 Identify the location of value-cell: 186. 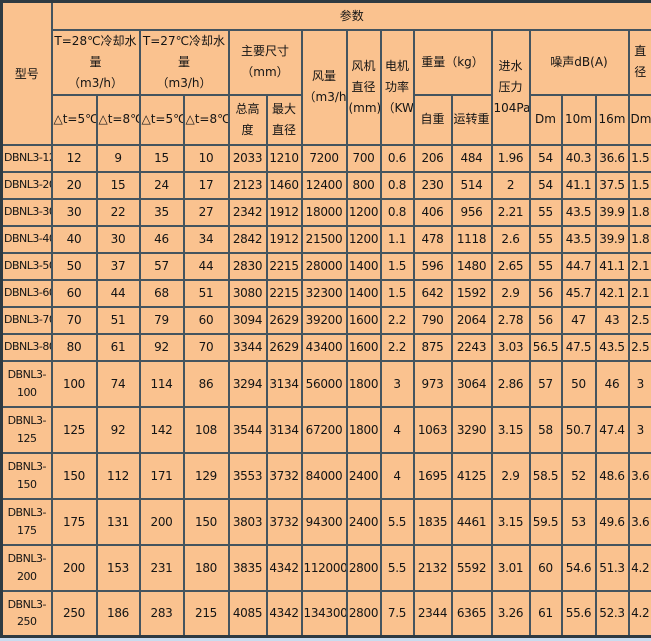
(118, 613).